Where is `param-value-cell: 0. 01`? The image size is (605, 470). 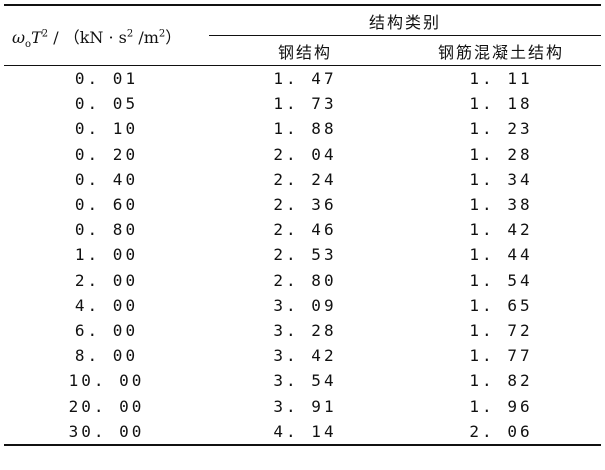 param-value-cell: 0. 01 is located at coordinates (106, 79).